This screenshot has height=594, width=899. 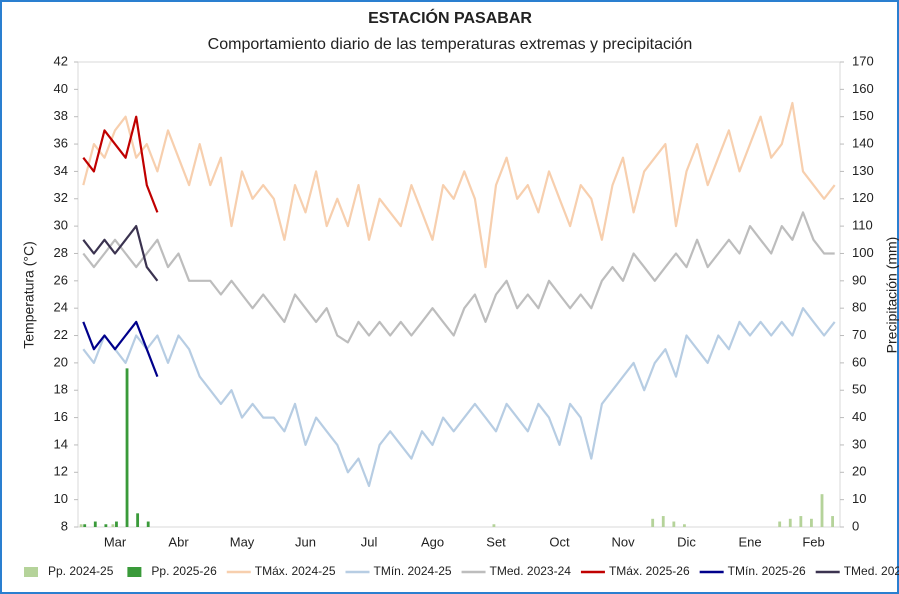 I want to click on y2-tick-label: 150, so click(x=863, y=115).